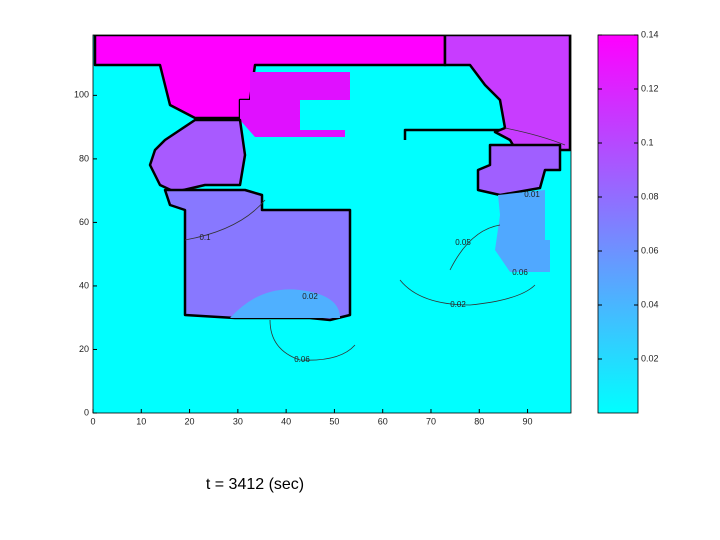  I want to click on colorbar-tick-label: 0.14, so click(650, 34).